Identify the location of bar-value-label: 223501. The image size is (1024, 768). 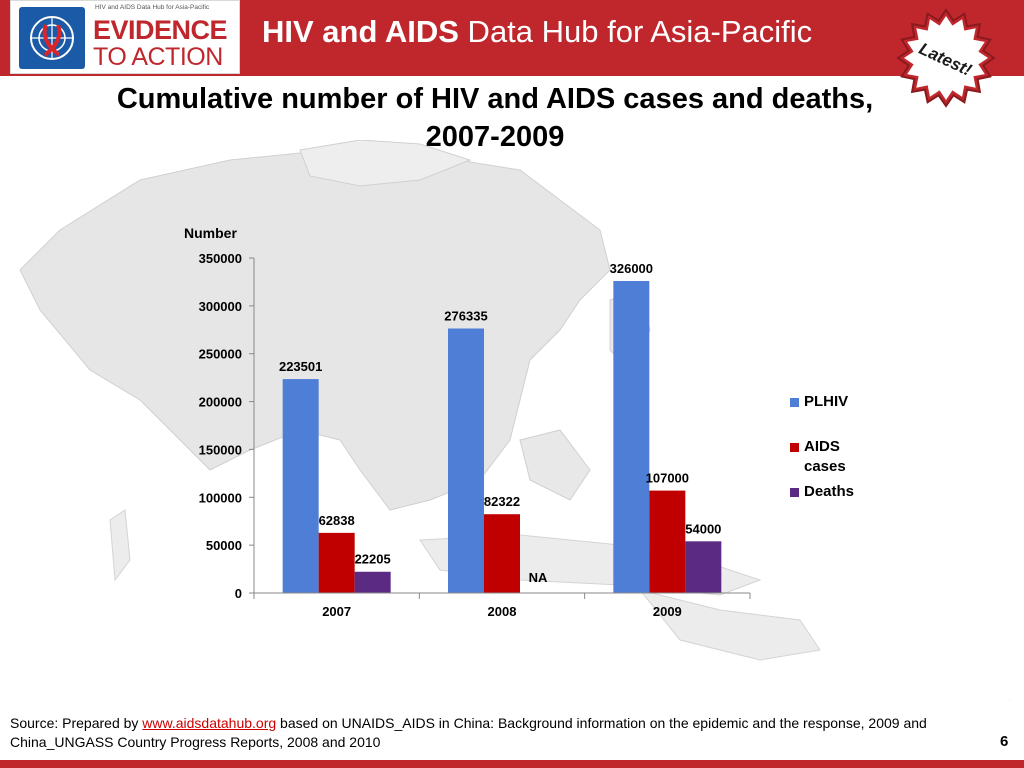
(300, 366).